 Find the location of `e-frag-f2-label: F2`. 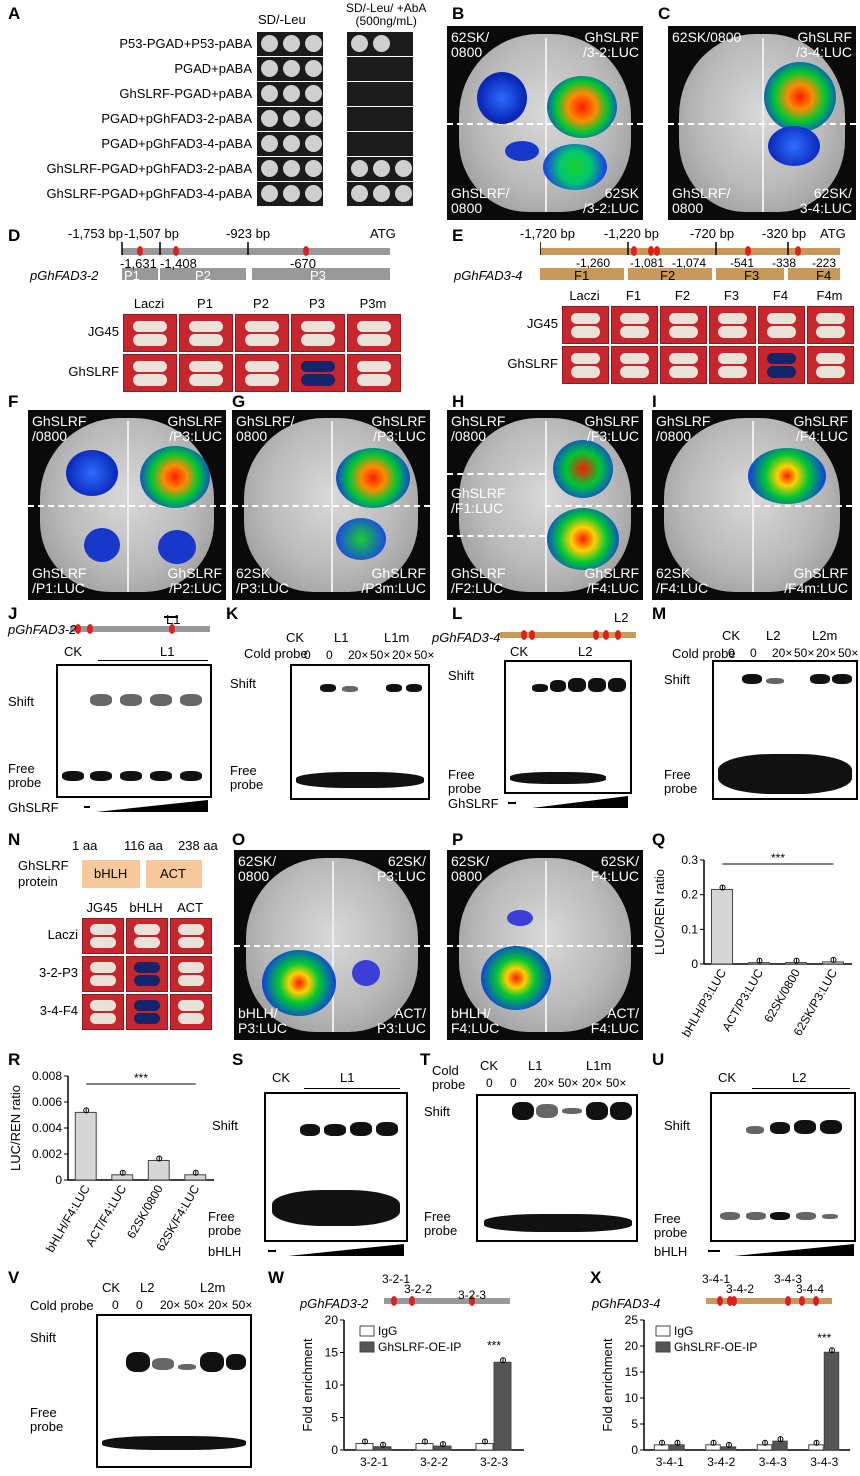

e-frag-f2-label: F2 is located at coordinates (668, 275).